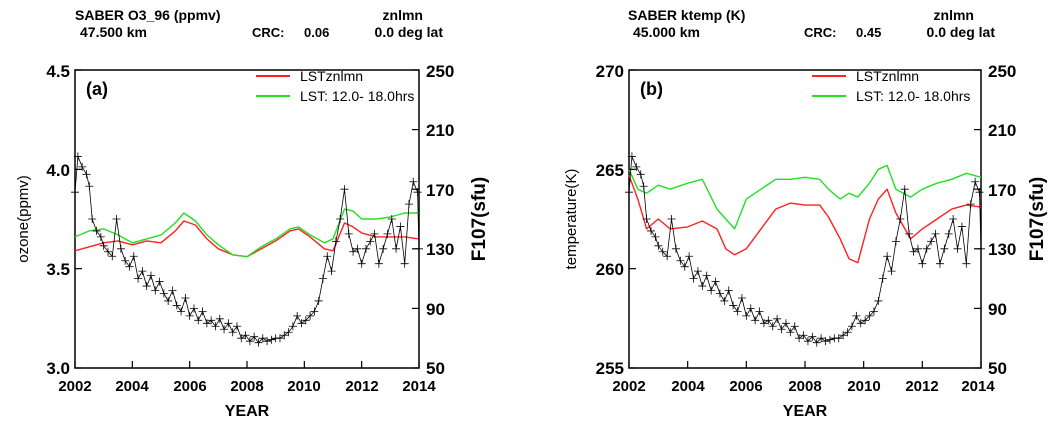 This screenshot has height=426, width=1051. Describe the element at coordinates (745, 386) in the screenshot. I see `x-tick-label: 2006` at that location.